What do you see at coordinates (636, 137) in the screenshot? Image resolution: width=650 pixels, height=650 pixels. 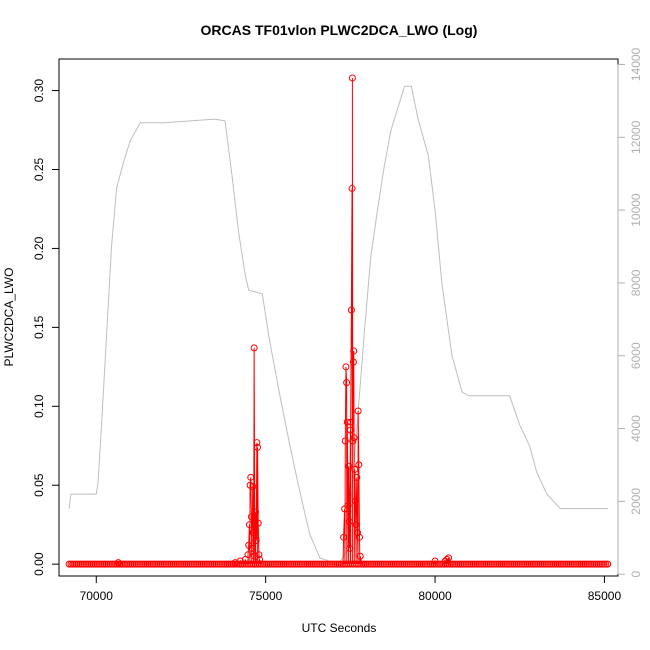 I see `right-y-tick-label: 12000` at bounding box center [636, 137].